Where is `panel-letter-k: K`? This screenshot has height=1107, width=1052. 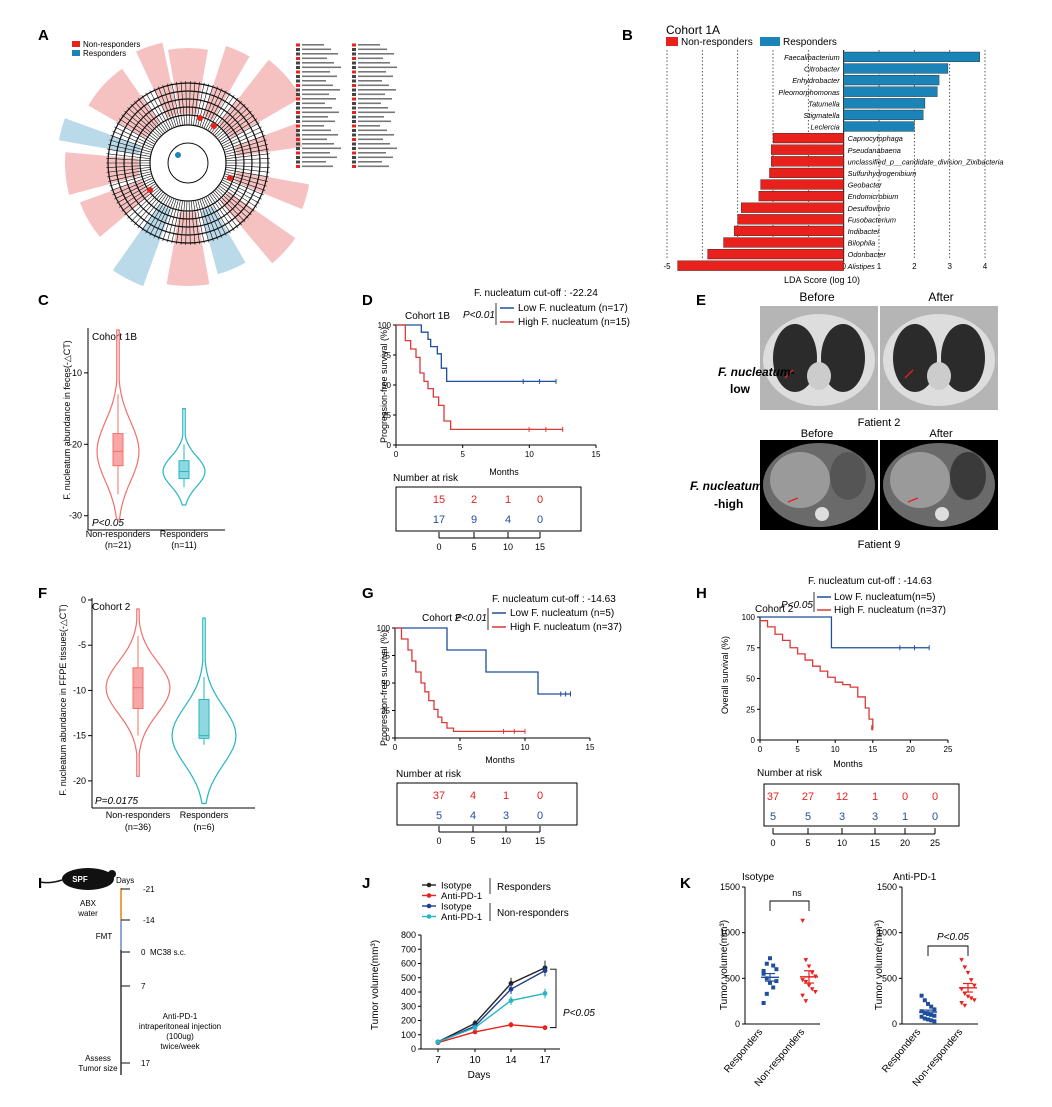
panel-letter-k: K is located at coordinates (685, 883).